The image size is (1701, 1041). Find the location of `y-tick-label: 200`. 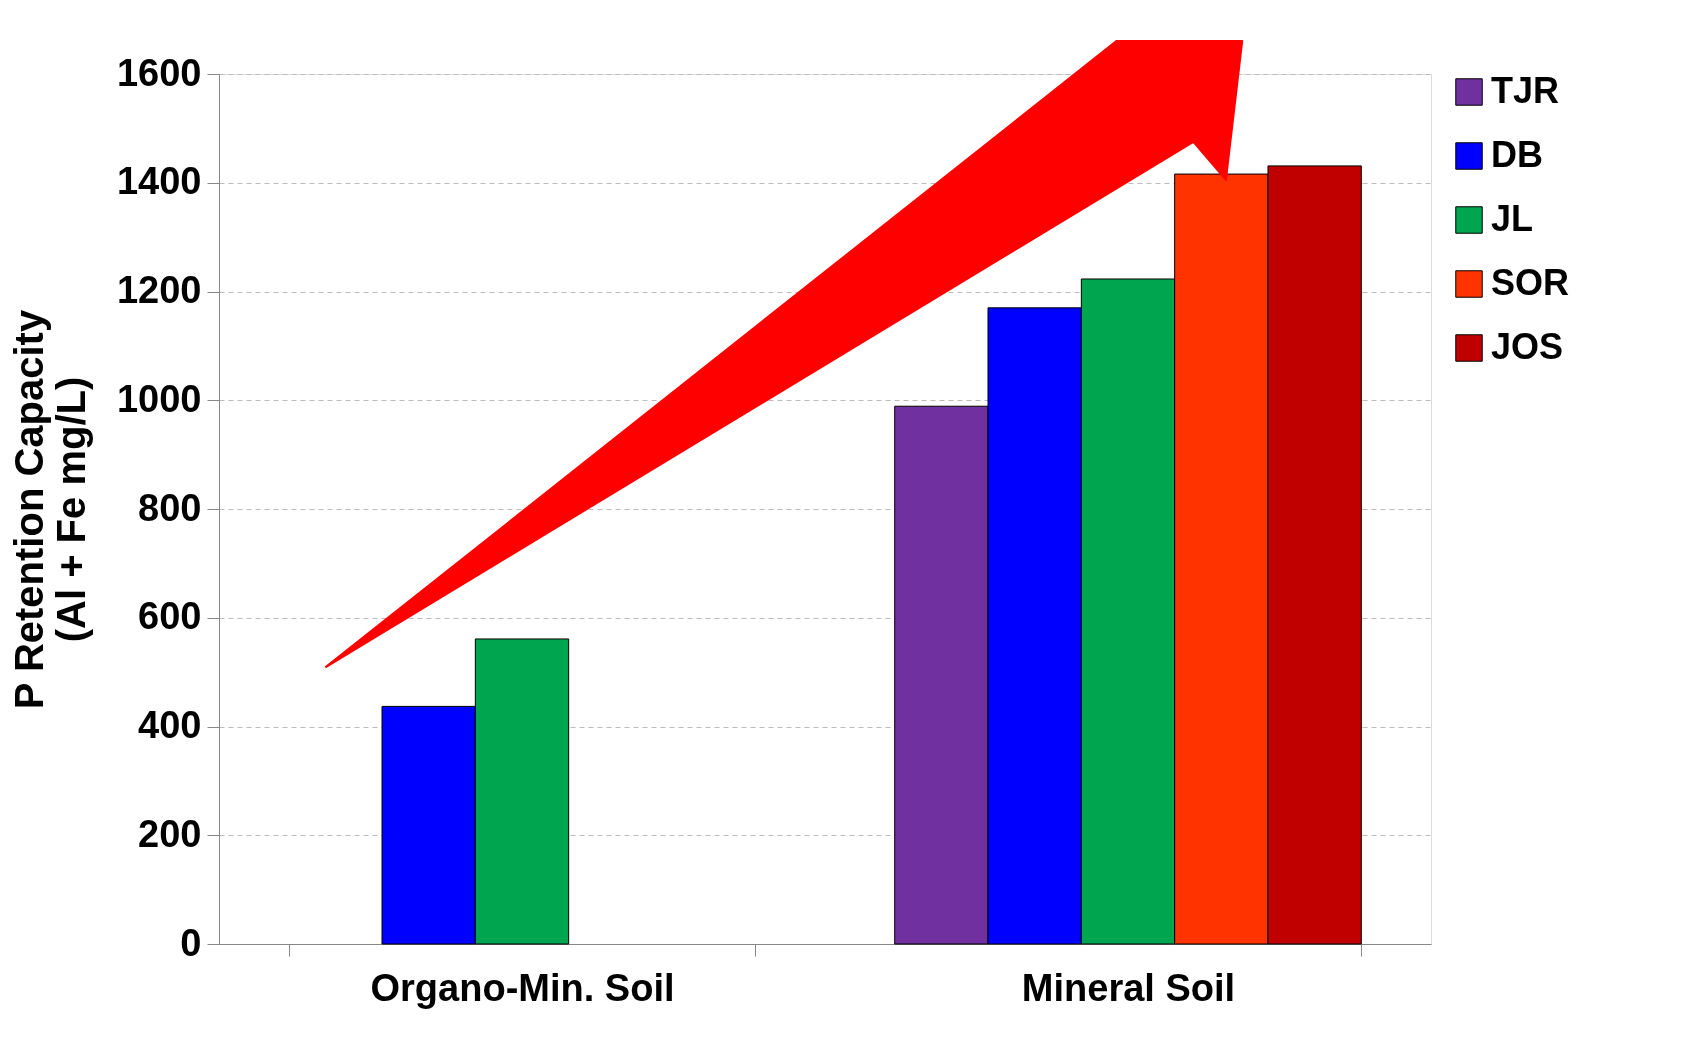

y-tick-label: 200 is located at coordinates (170, 833).